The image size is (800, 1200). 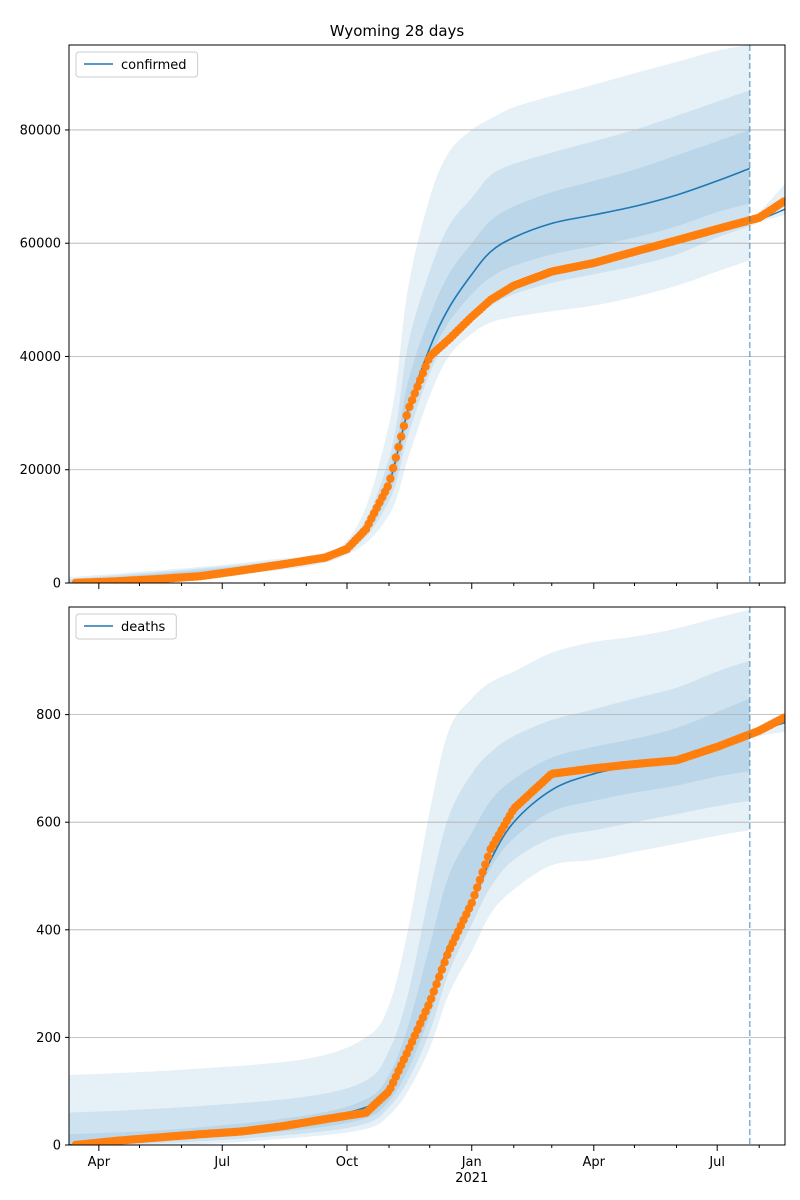 What do you see at coordinates (429, 586) in the screenshot?
I see `x-ticks` at bounding box center [429, 586].